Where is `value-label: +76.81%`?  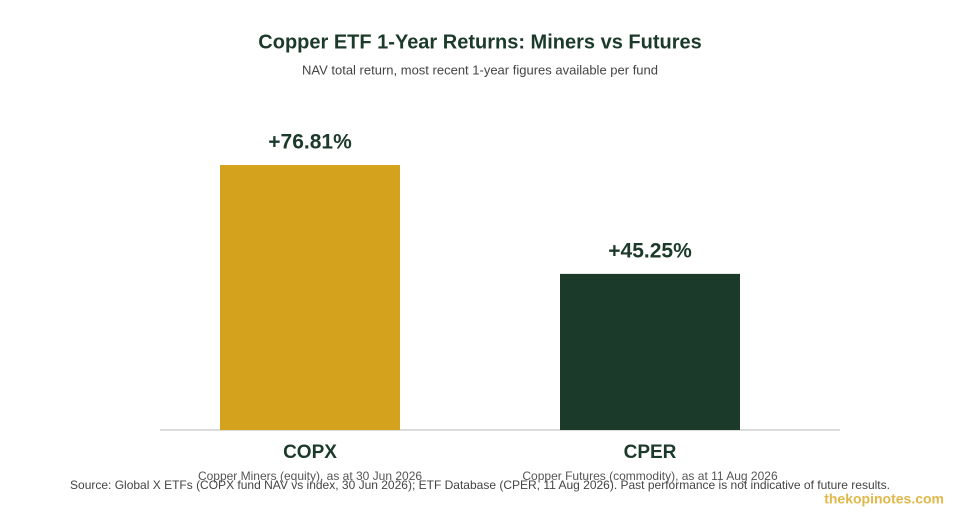
value-label: +76.81% is located at coordinates (310, 142).